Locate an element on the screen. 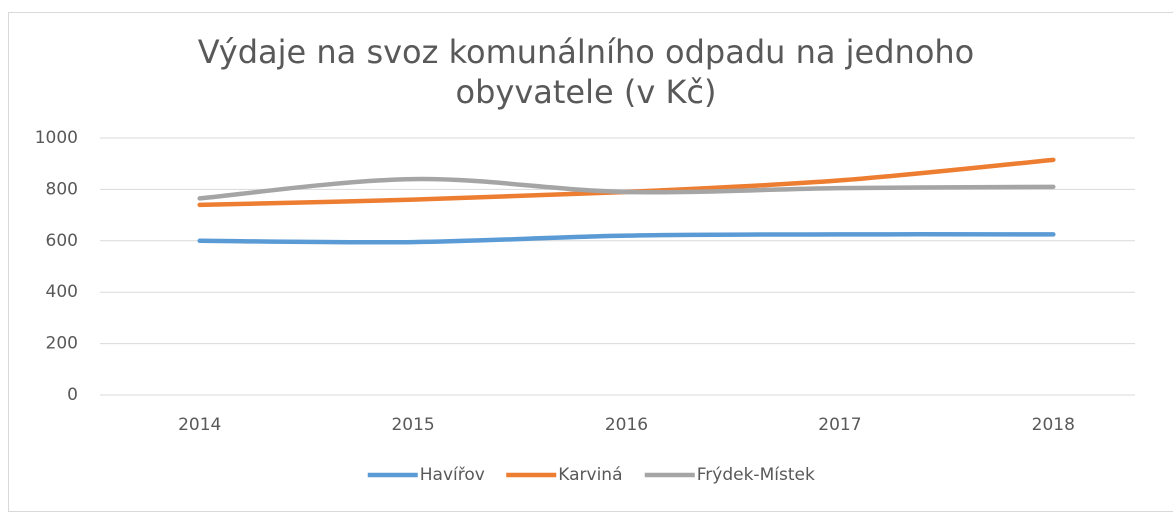 Image resolution: width=1173 pixels, height=512 pixels. y-tick-label: 400 is located at coordinates (62, 292).